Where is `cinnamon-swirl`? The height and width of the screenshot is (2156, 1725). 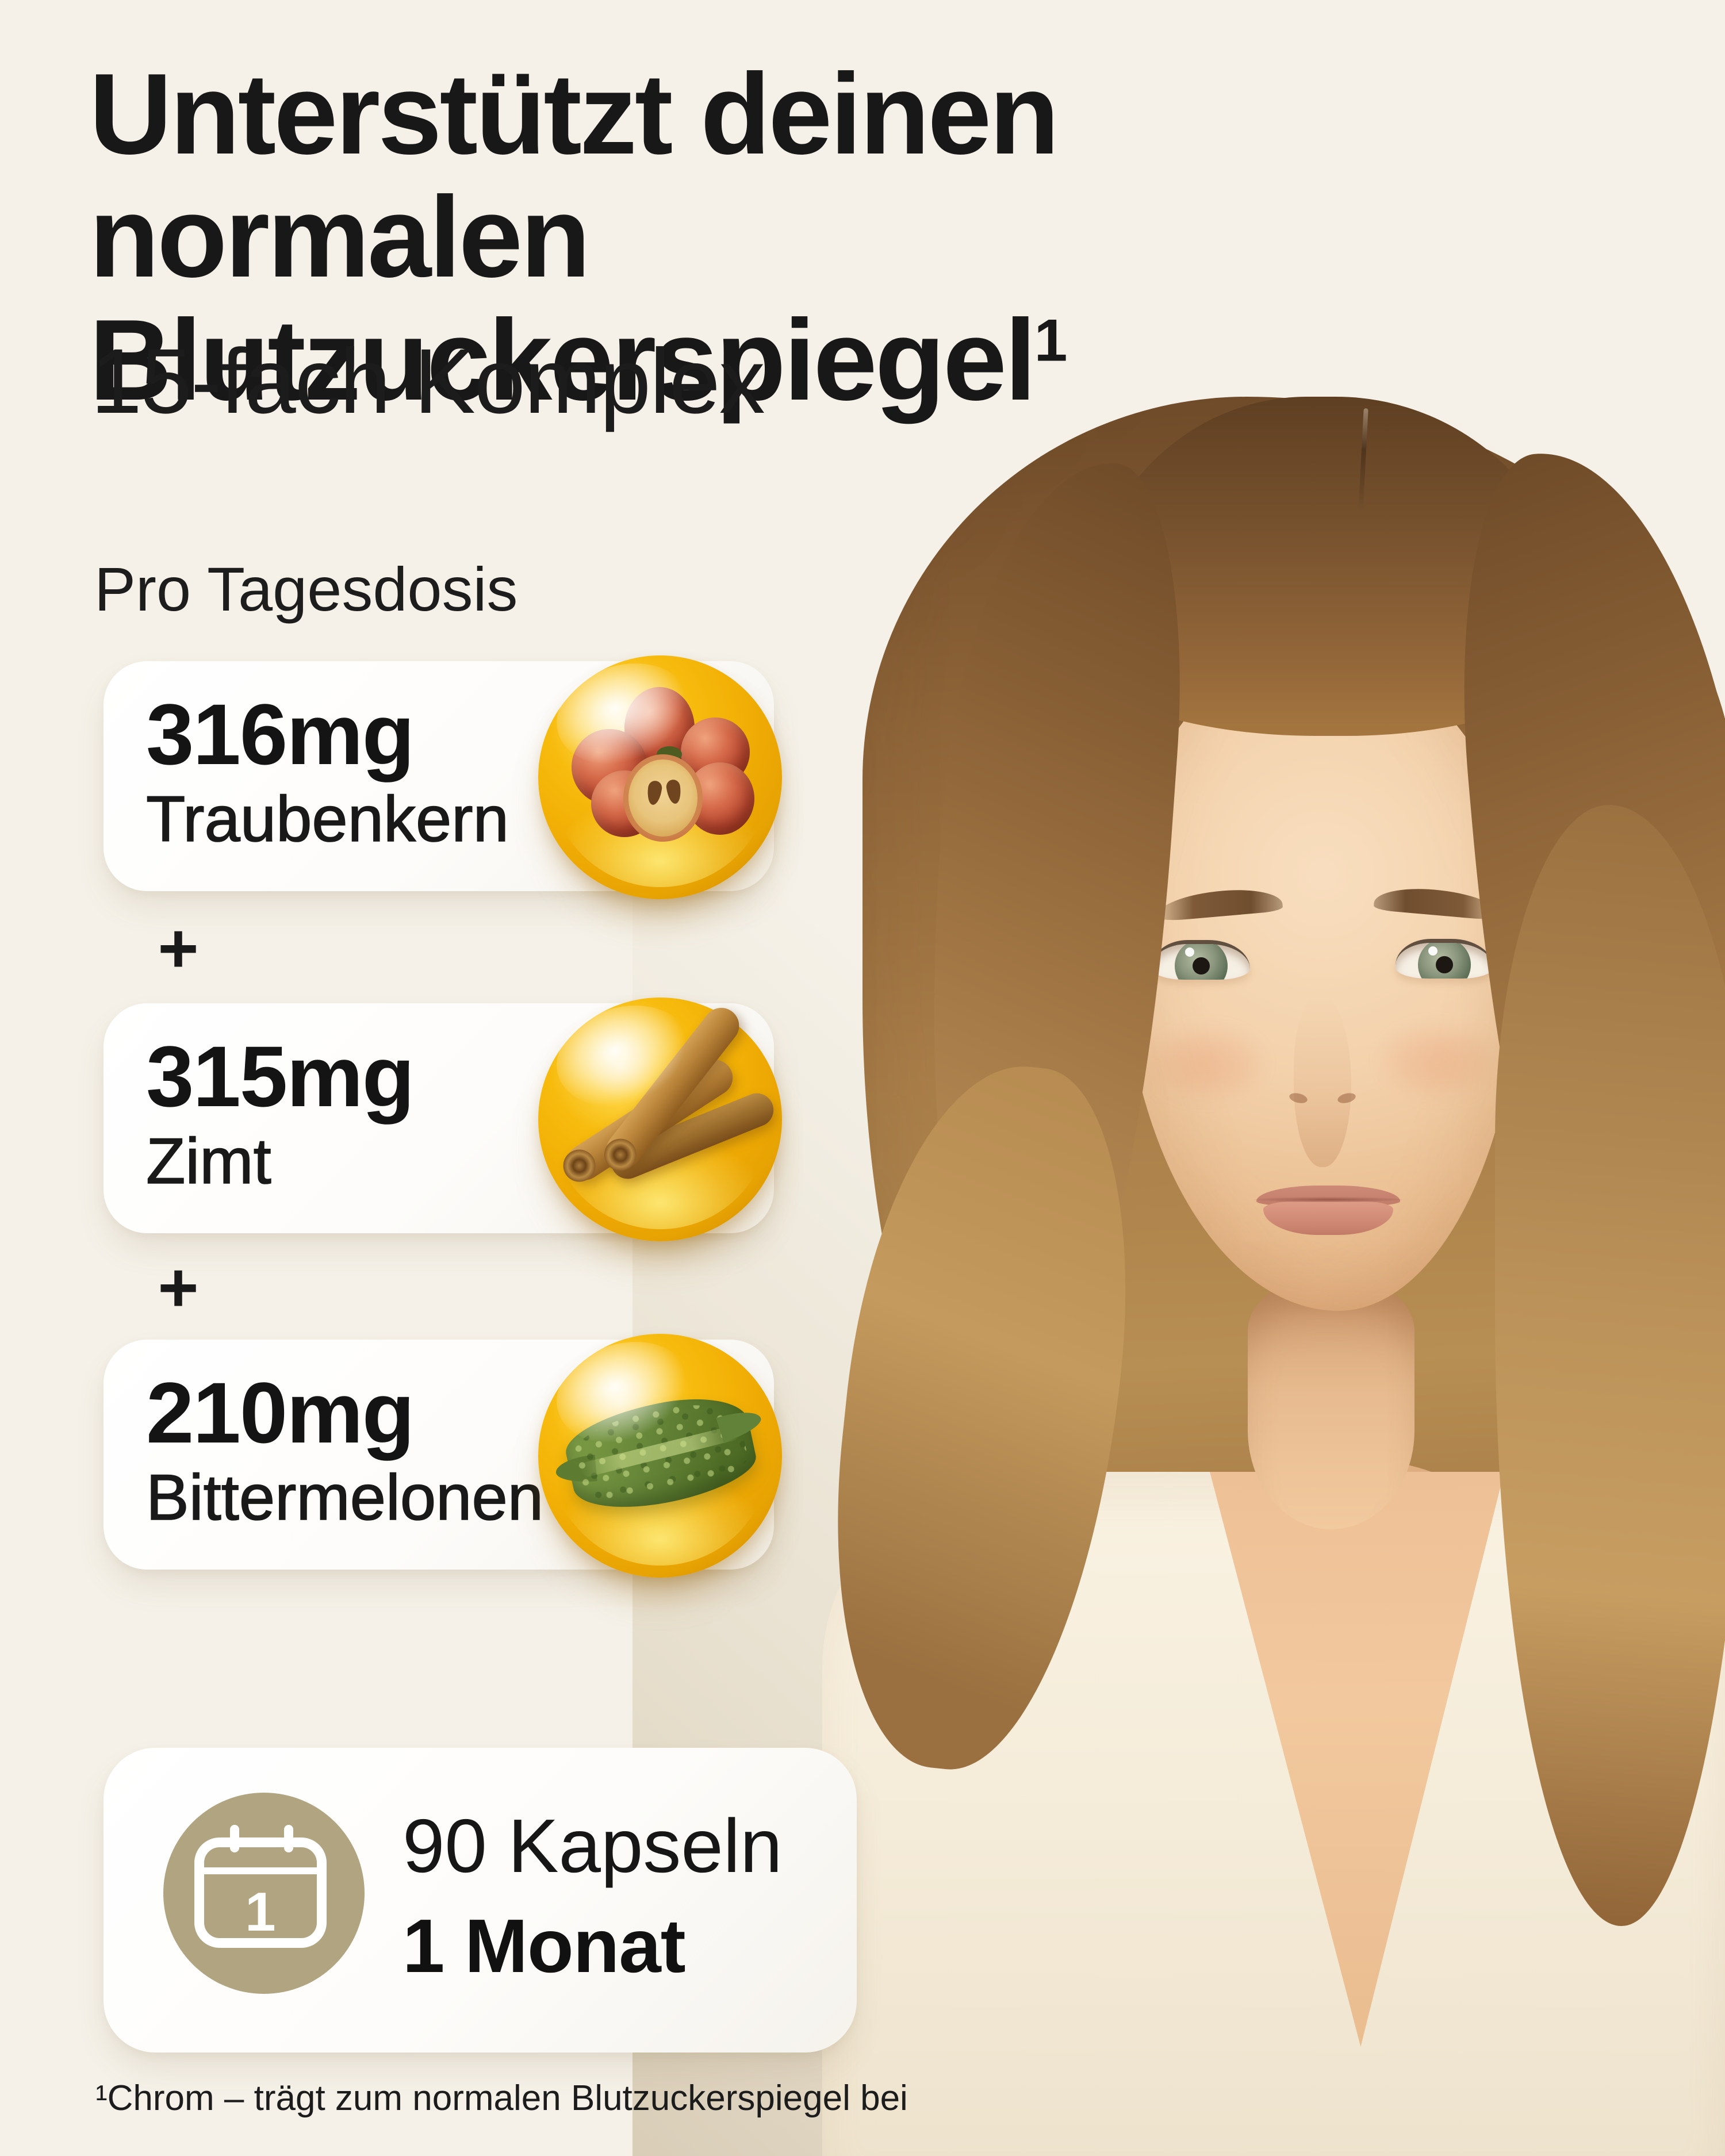
cinnamon-swirl is located at coordinates (579, 1165).